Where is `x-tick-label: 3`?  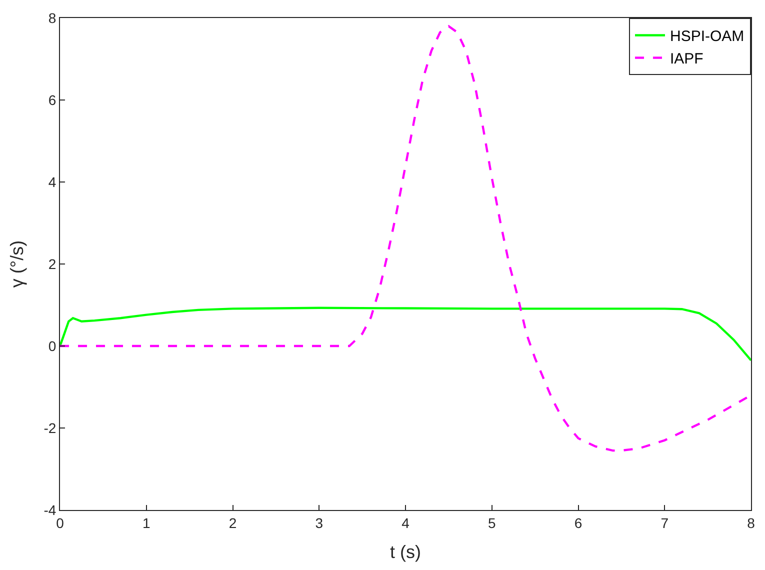 x-tick-label: 3 is located at coordinates (319, 522).